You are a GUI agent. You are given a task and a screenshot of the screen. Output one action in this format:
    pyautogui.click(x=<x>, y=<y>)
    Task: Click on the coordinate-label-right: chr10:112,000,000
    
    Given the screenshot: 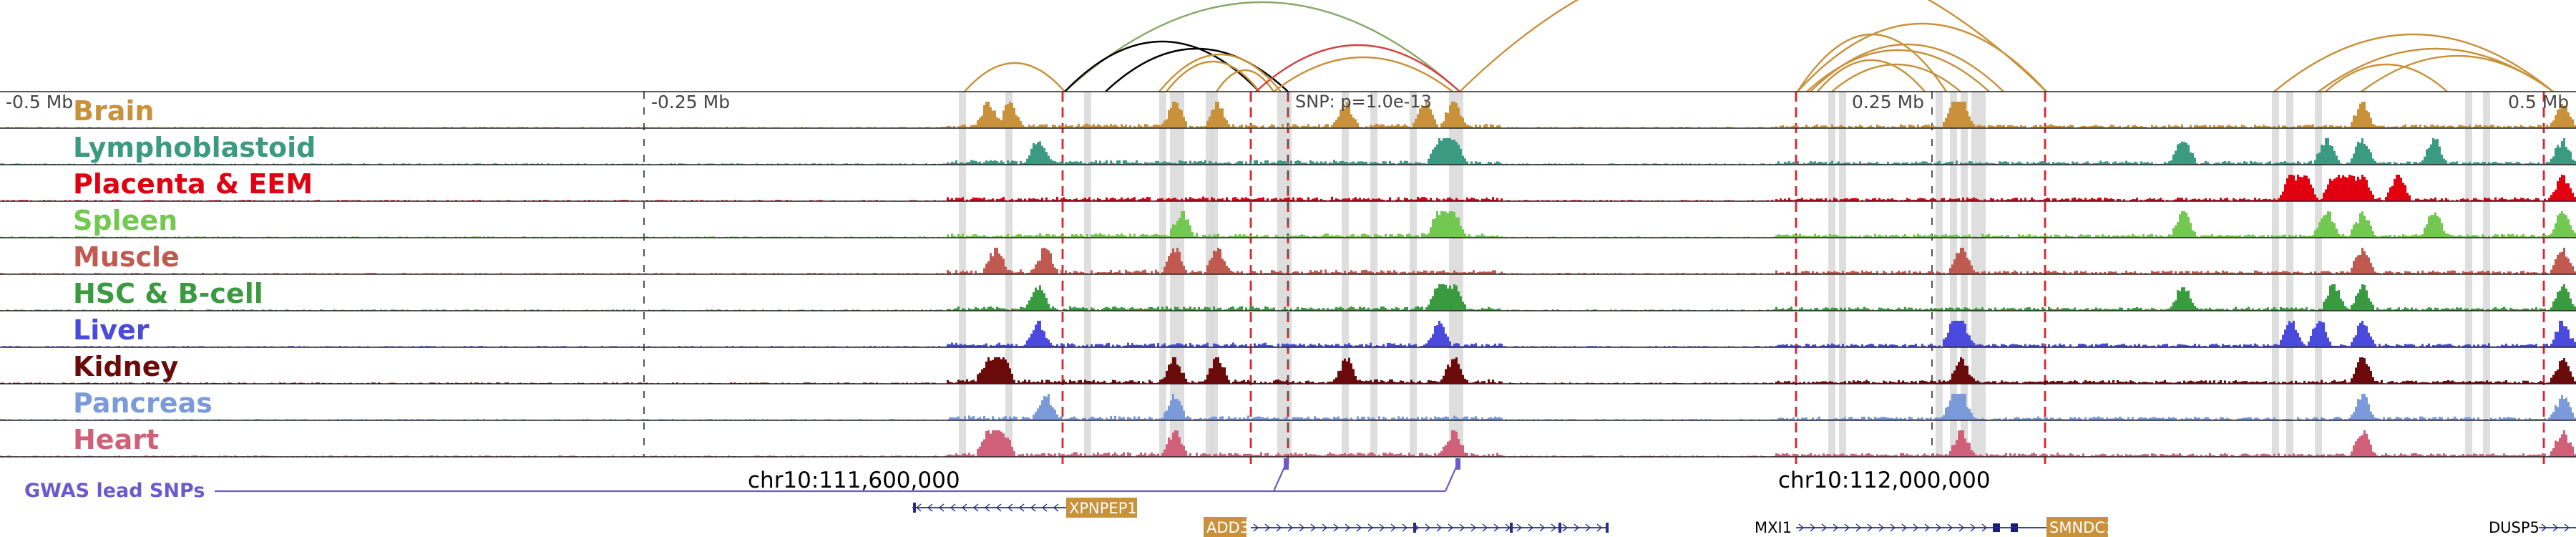 What is the action you would take?
    pyautogui.click(x=1884, y=480)
    